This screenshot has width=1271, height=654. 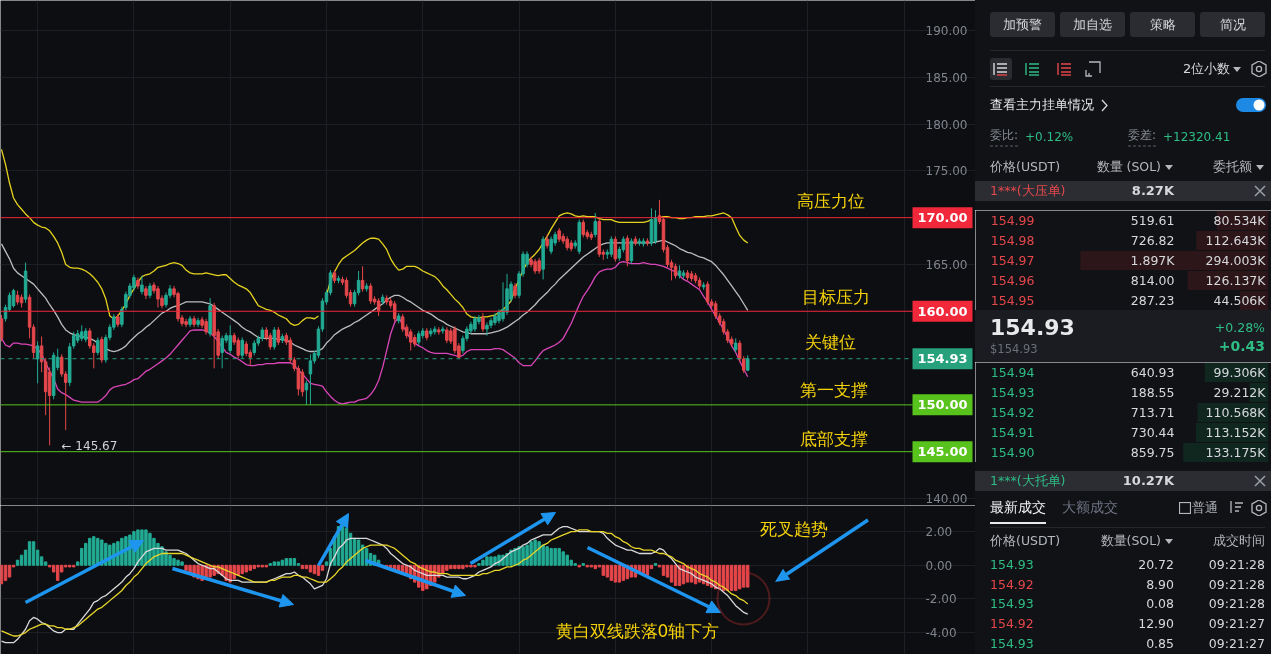 What do you see at coordinates (941, 599) in the screenshot?
I see `y-tick-label: -2.00` at bounding box center [941, 599].